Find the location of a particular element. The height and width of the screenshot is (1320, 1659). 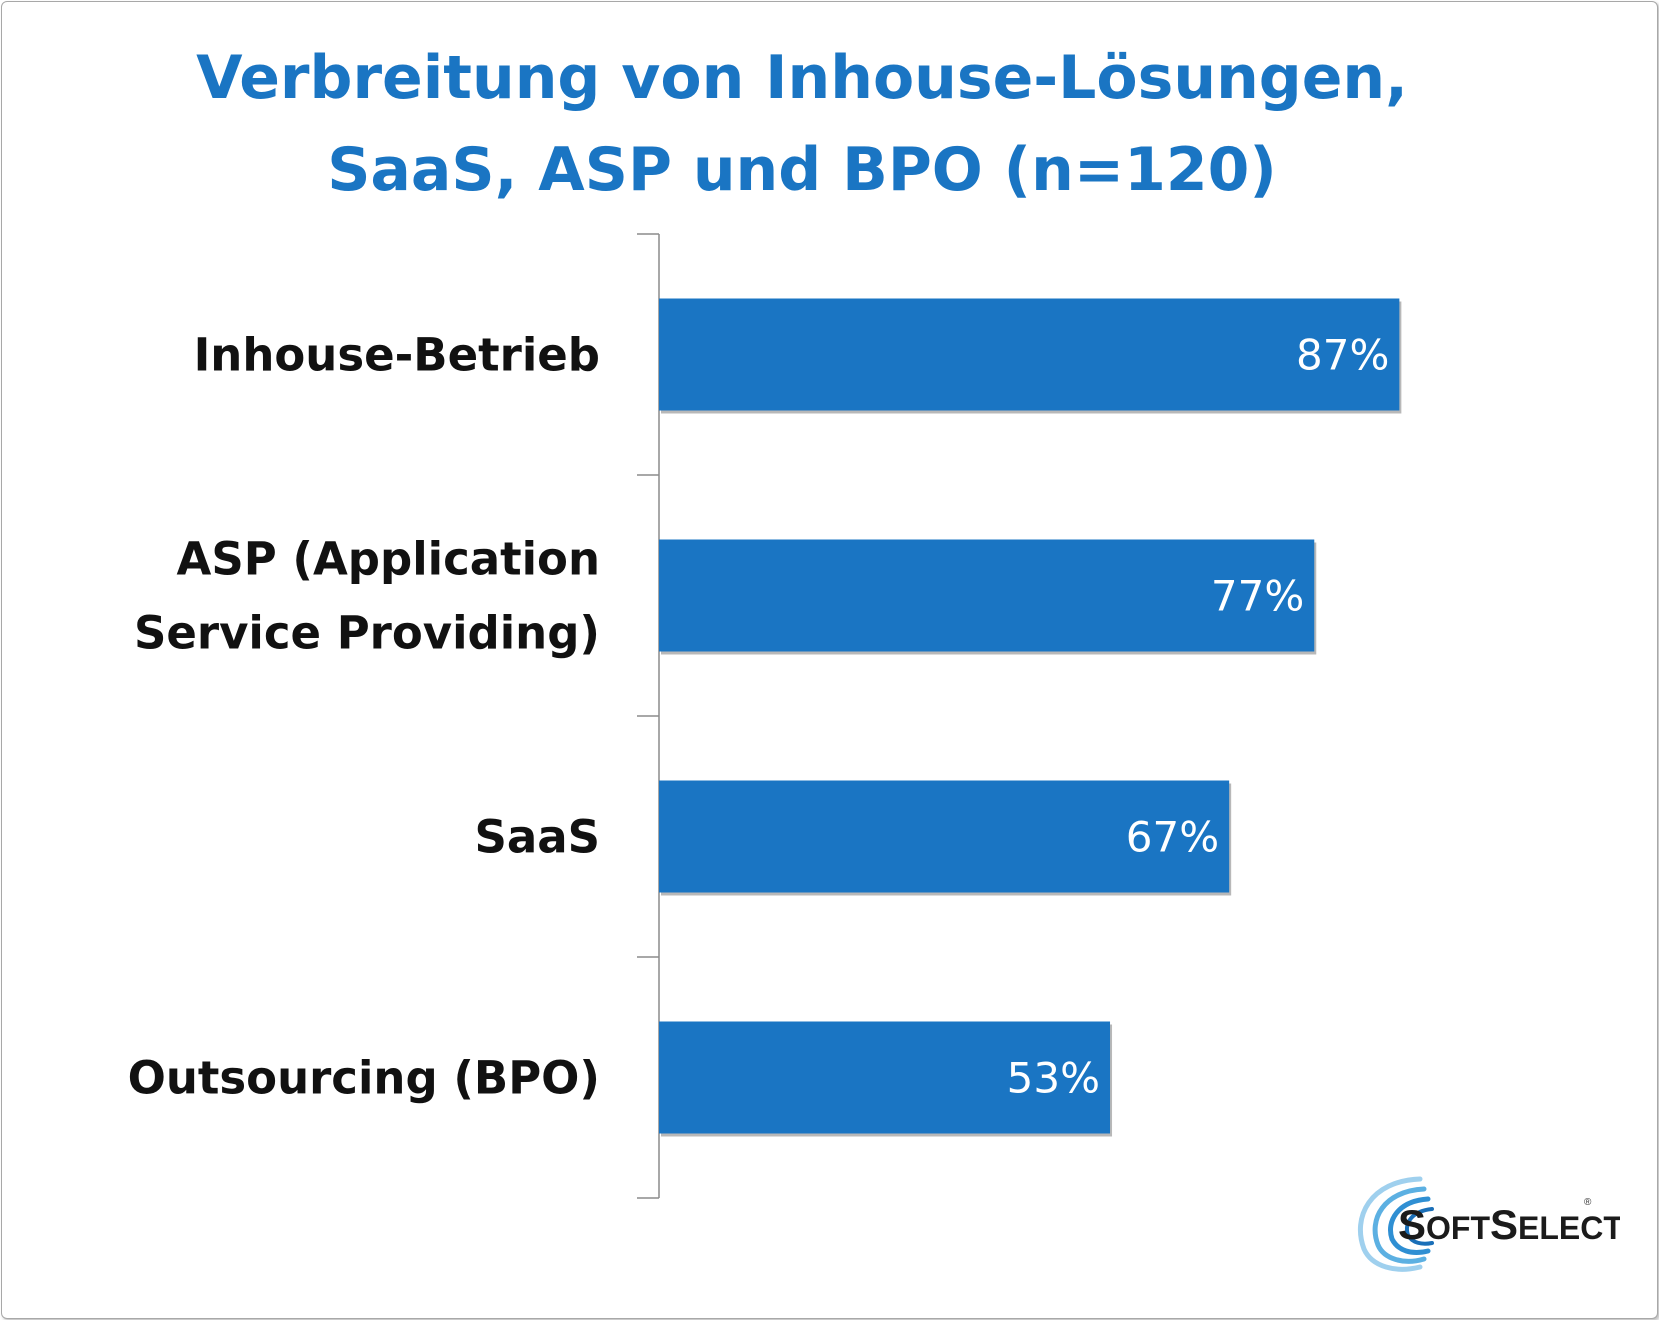

chart-title-line-2: SaaS, ASP und BPO (n=120) is located at coordinates (802, 170).